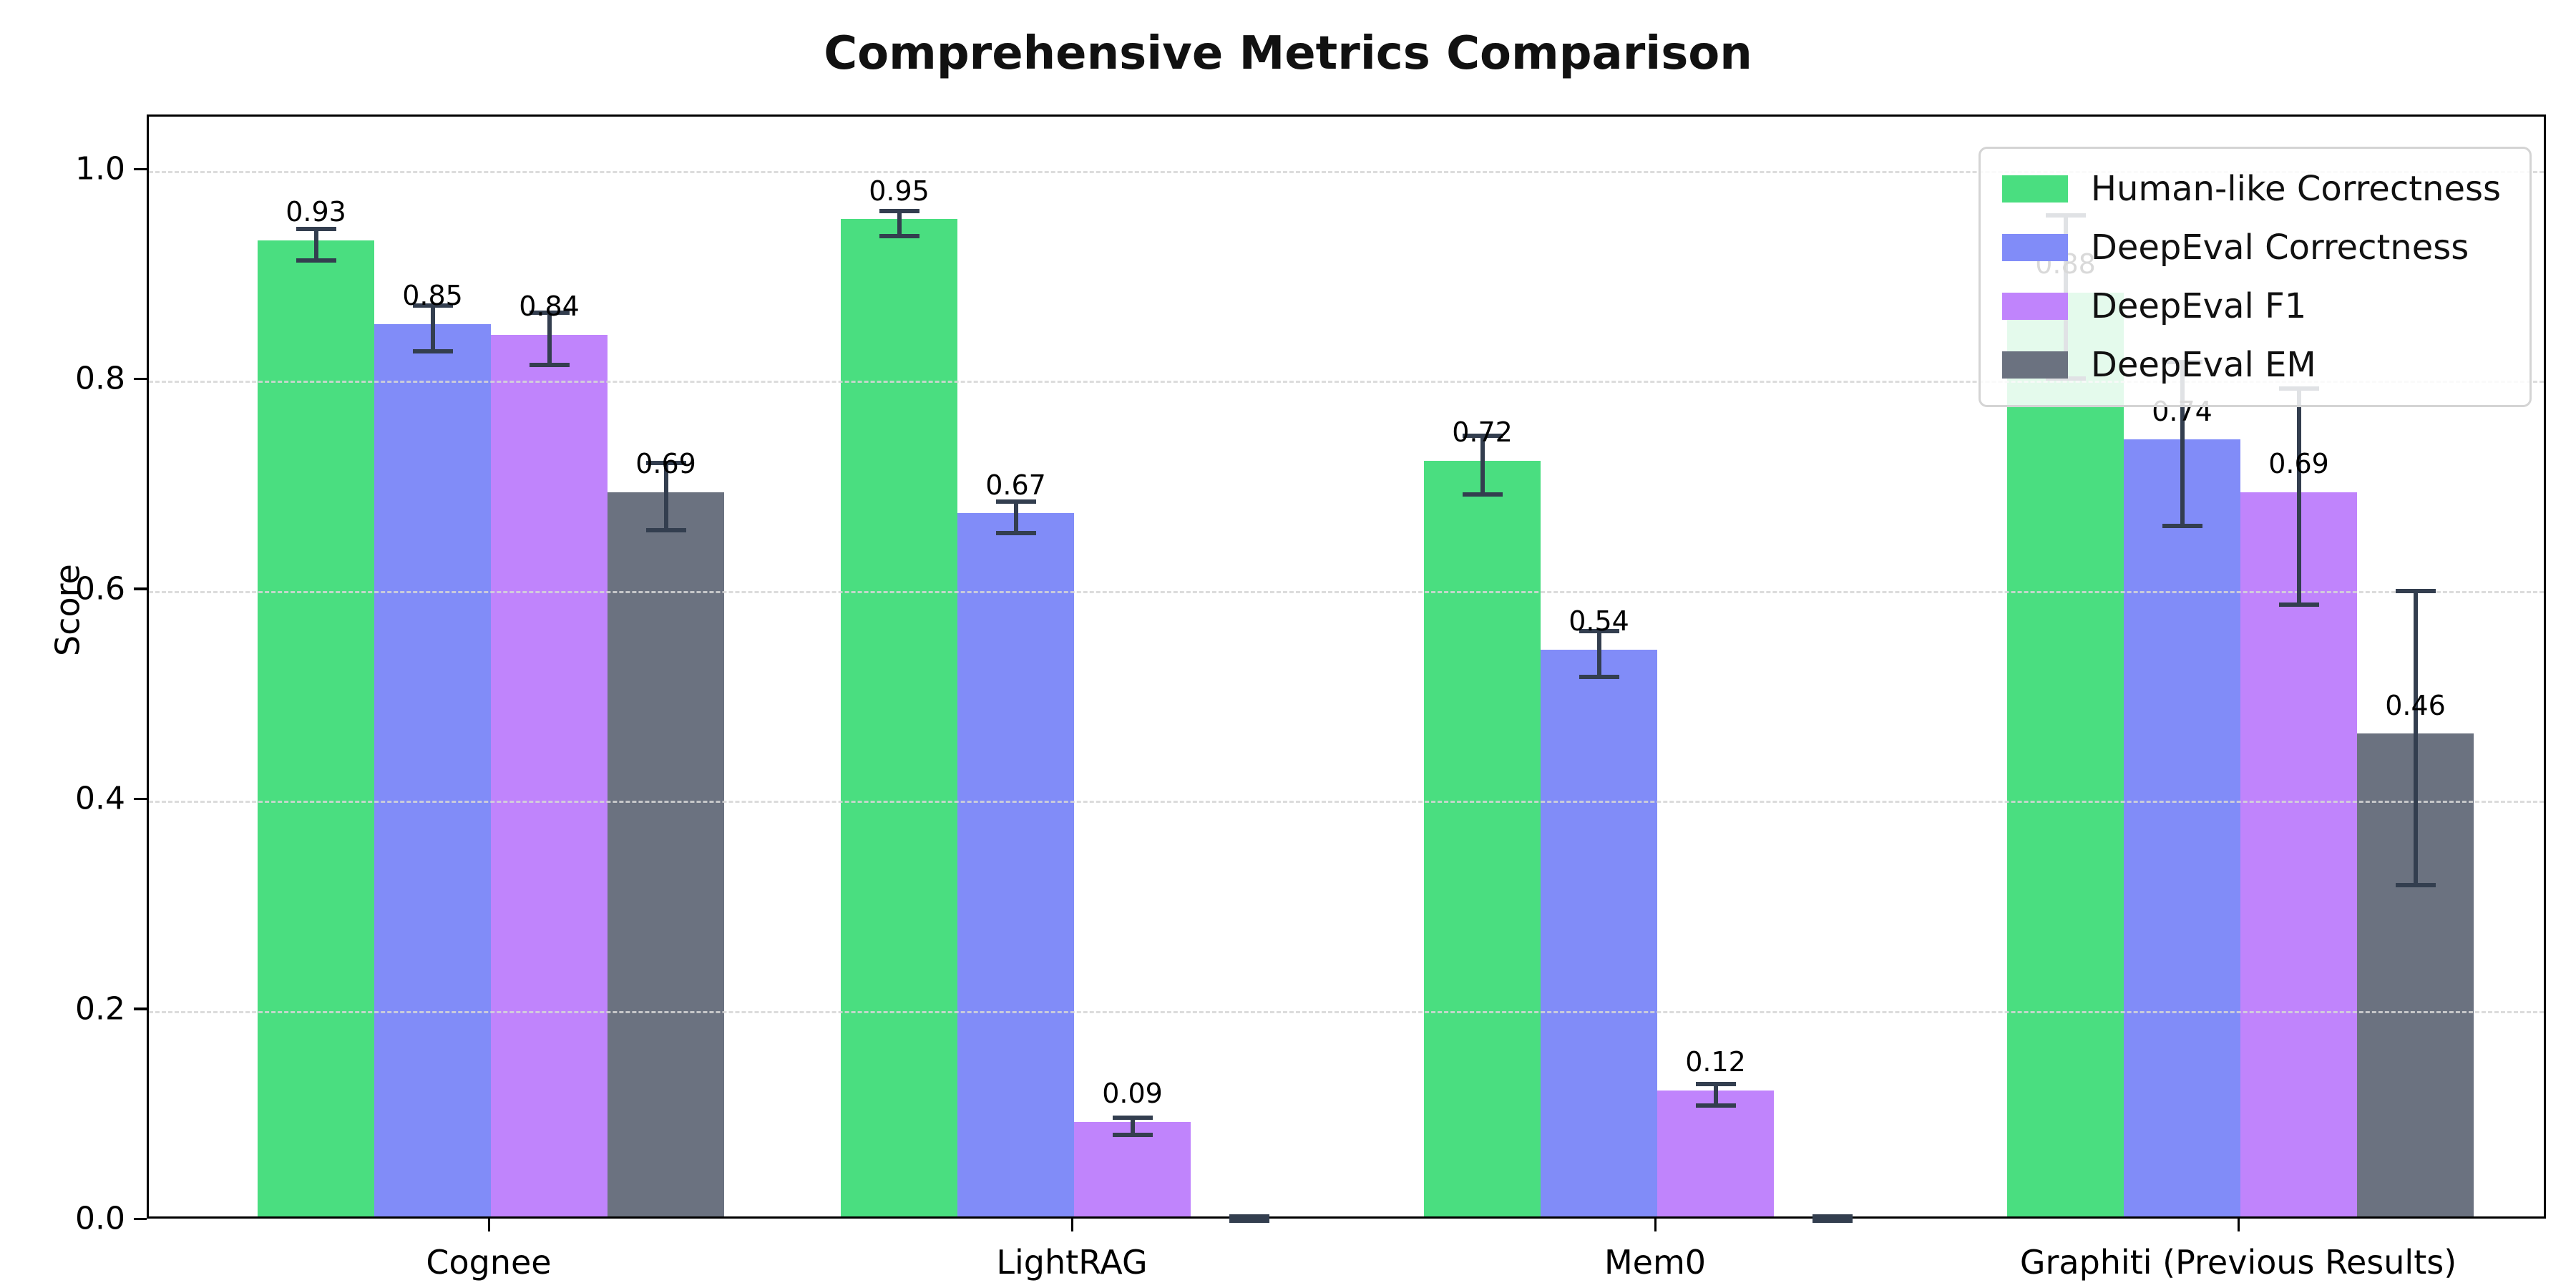  Describe the element at coordinates (100, 378) in the screenshot. I see `y-tick-label: 0.8` at that location.